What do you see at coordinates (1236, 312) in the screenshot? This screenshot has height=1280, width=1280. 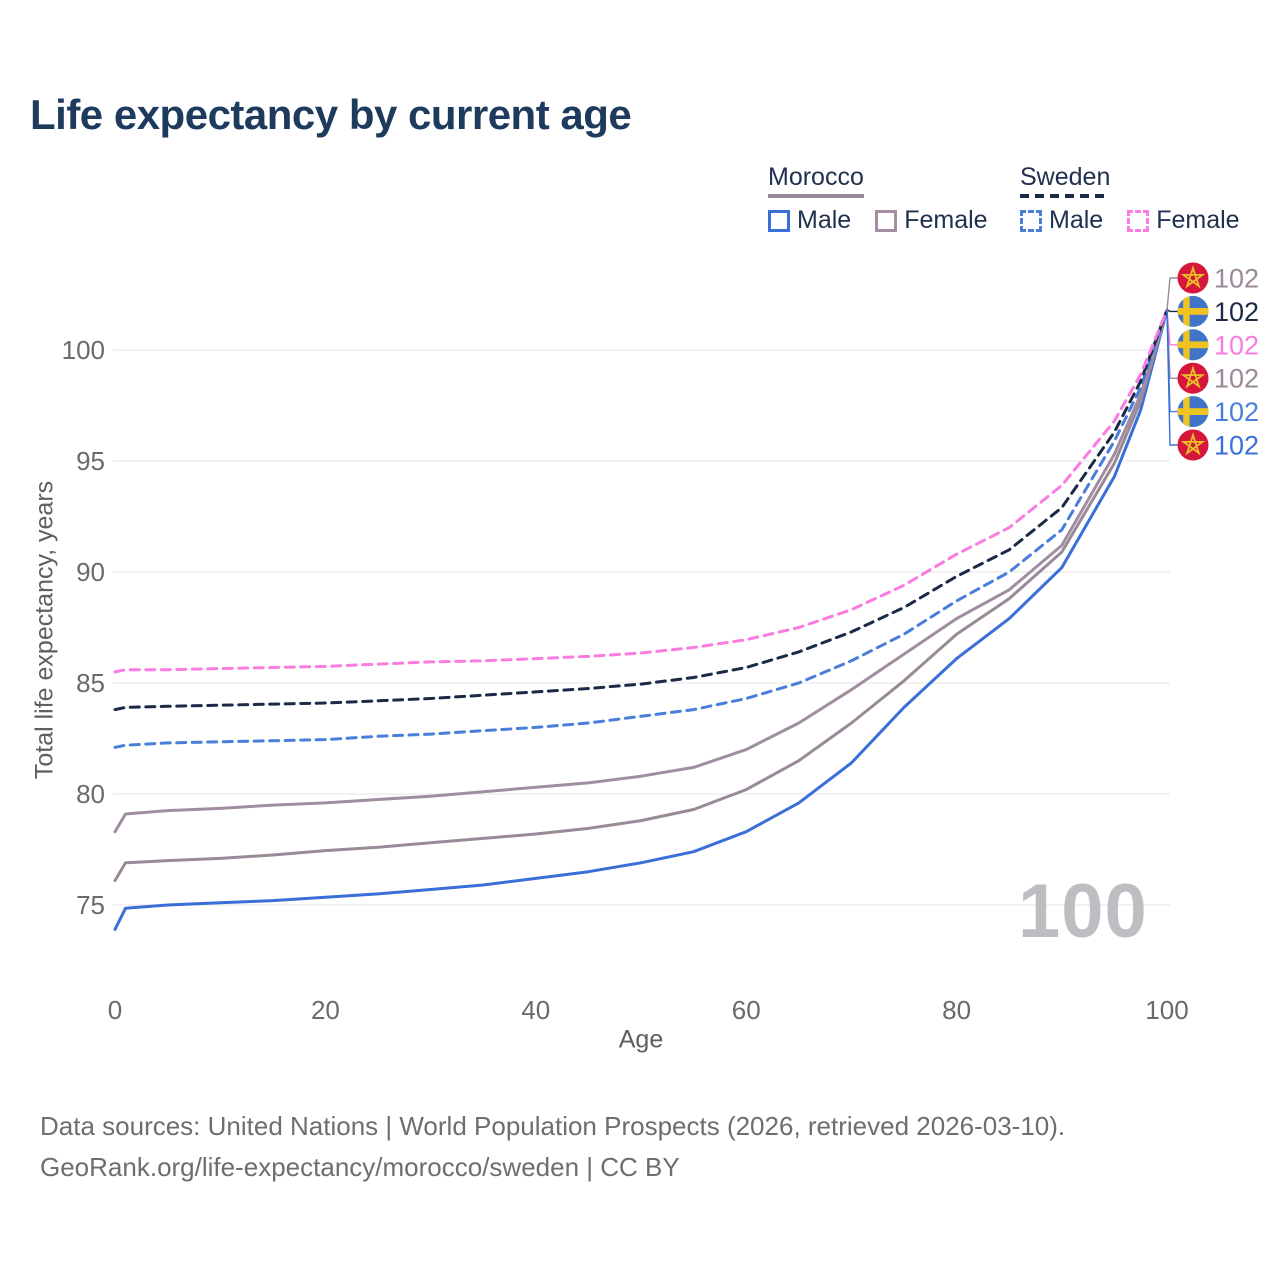 I see `end-label-value-2: 102` at bounding box center [1236, 312].